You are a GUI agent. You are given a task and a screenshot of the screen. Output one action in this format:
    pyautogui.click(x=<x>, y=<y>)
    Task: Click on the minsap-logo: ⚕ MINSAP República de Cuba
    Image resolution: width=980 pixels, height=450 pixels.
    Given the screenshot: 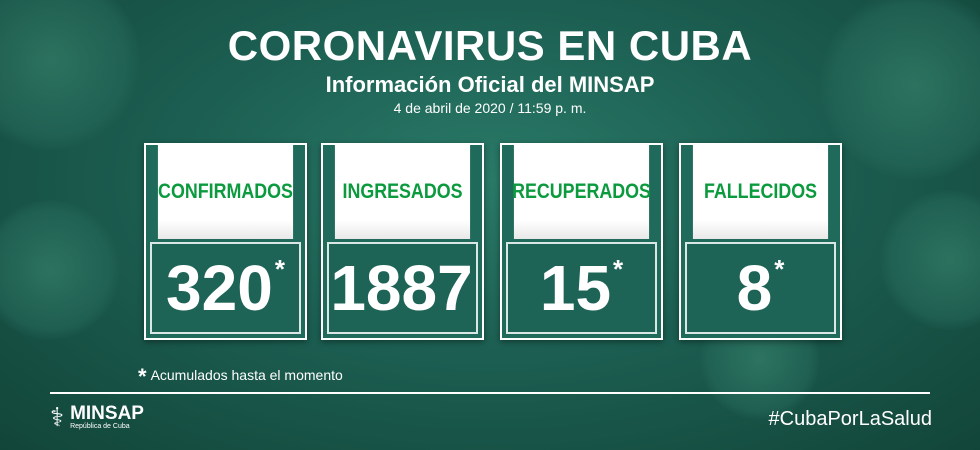 What is the action you would take?
    pyautogui.click(x=97, y=417)
    